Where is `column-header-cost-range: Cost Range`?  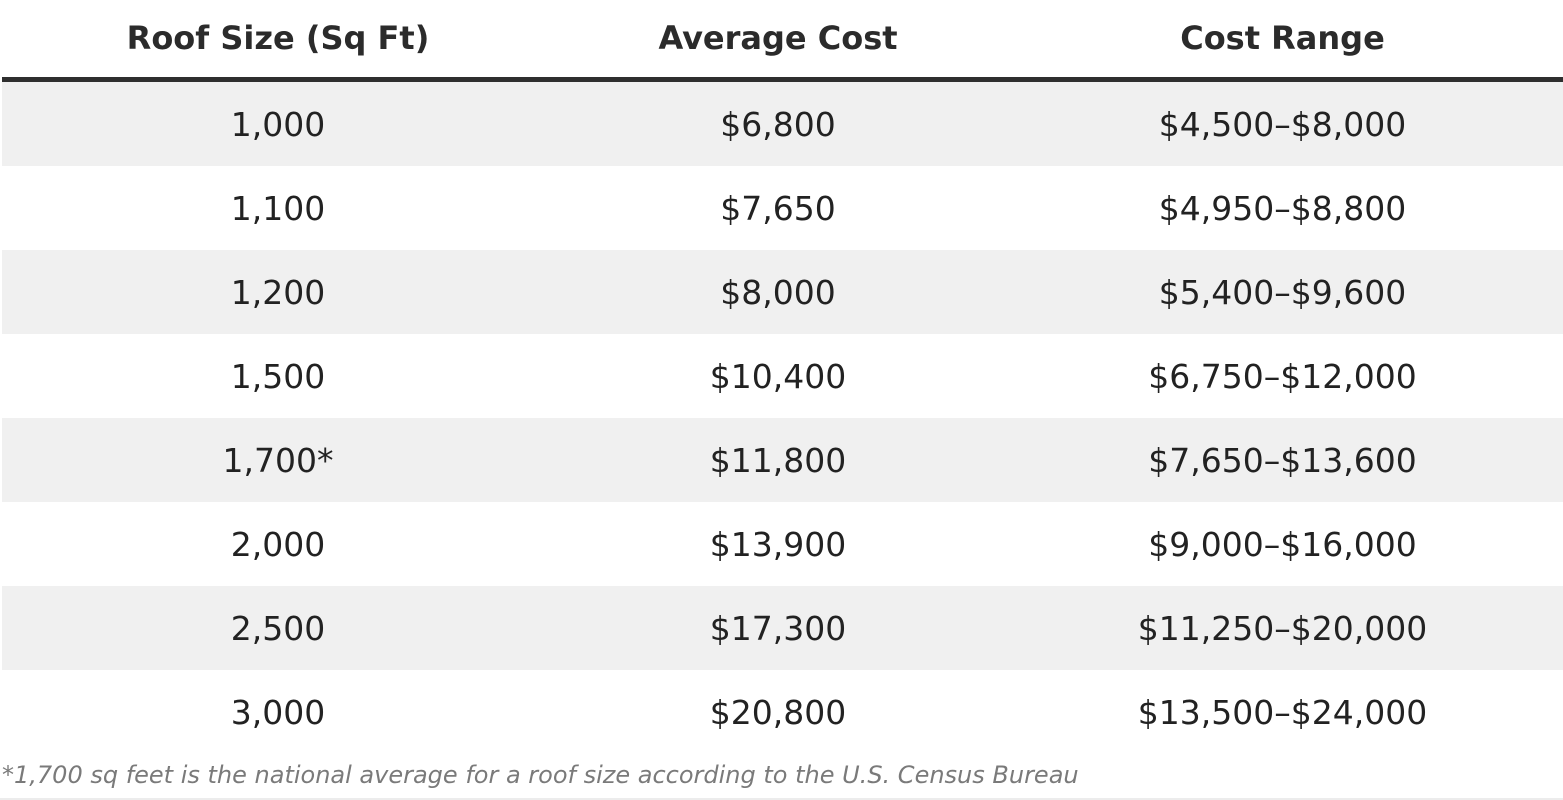 column-header-cost-range: Cost Range is located at coordinates (1282, 41).